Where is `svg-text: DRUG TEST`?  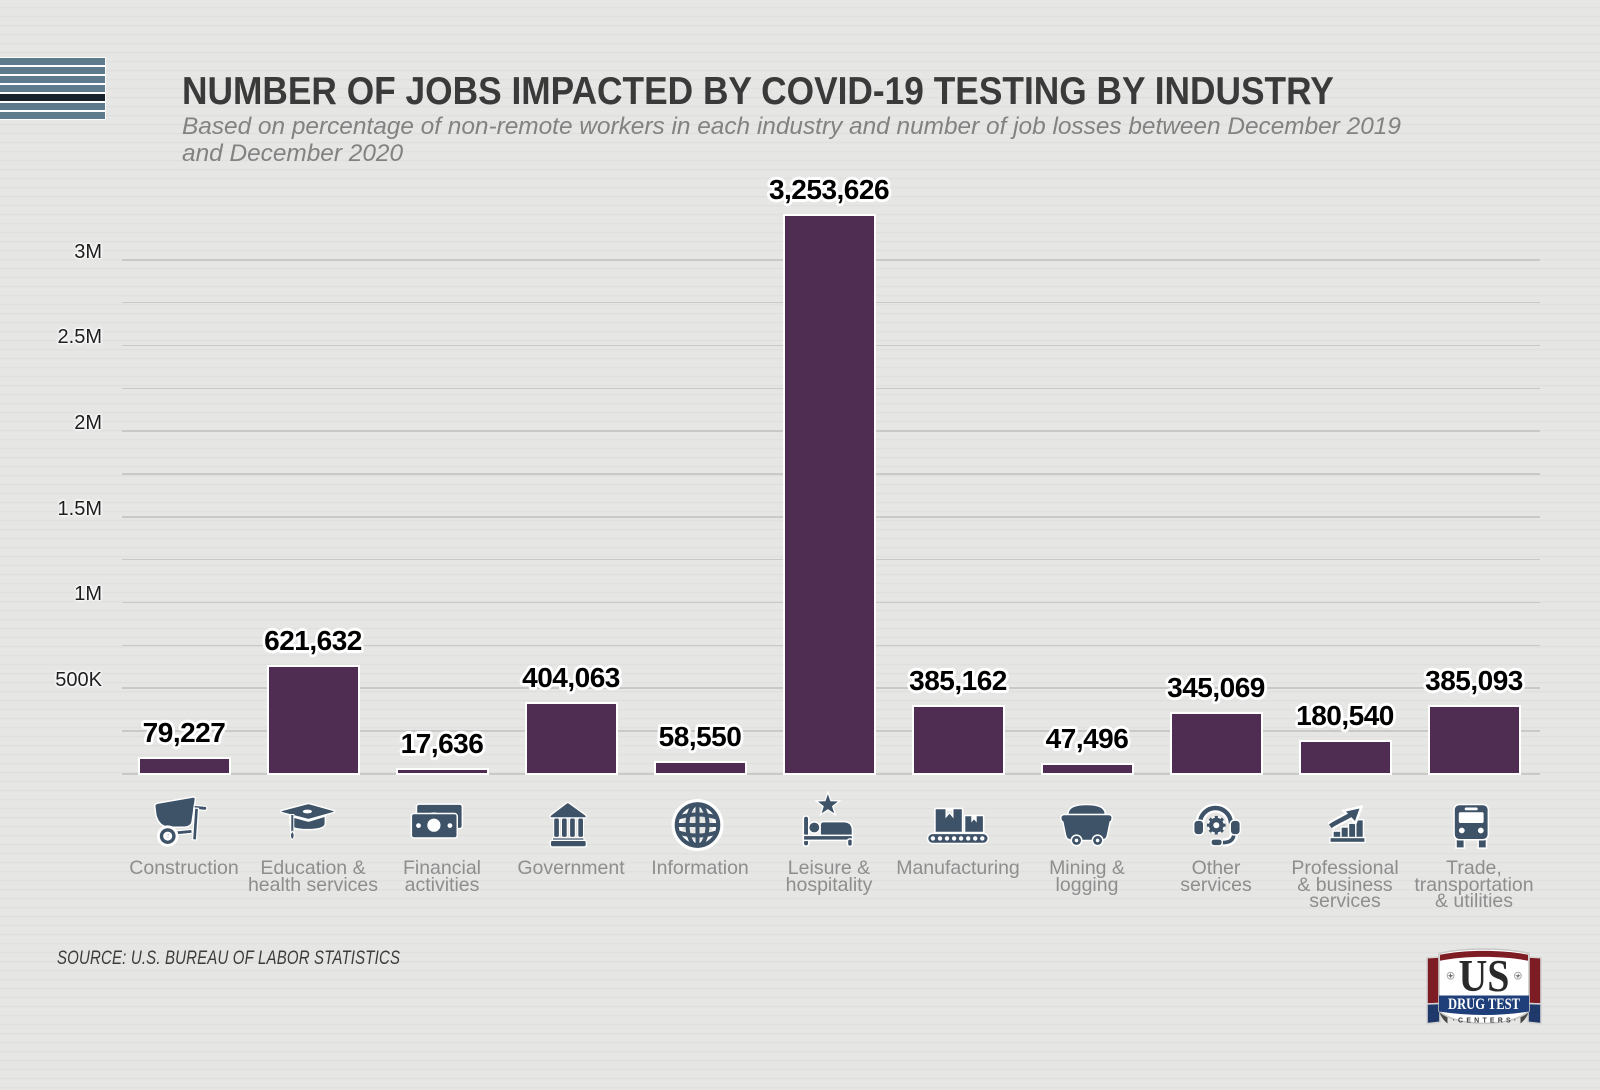 svg-text: DRUG TEST is located at coordinates (1484, 1004).